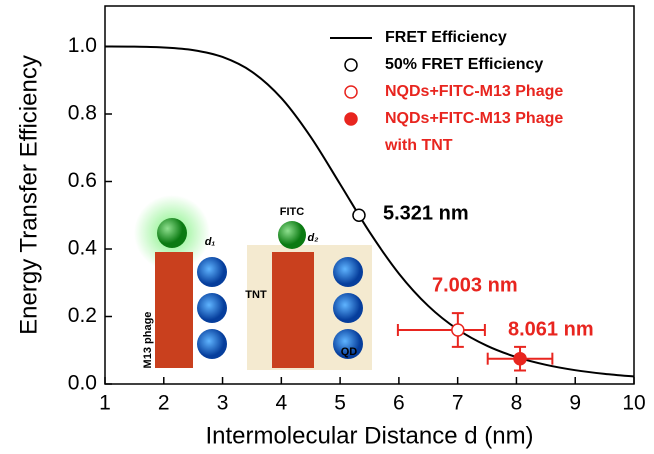 Image resolution: width=654 pixels, height=454 pixels. What do you see at coordinates (446, 37) in the screenshot?
I see `legend-label: FRET Efficiency` at bounding box center [446, 37].